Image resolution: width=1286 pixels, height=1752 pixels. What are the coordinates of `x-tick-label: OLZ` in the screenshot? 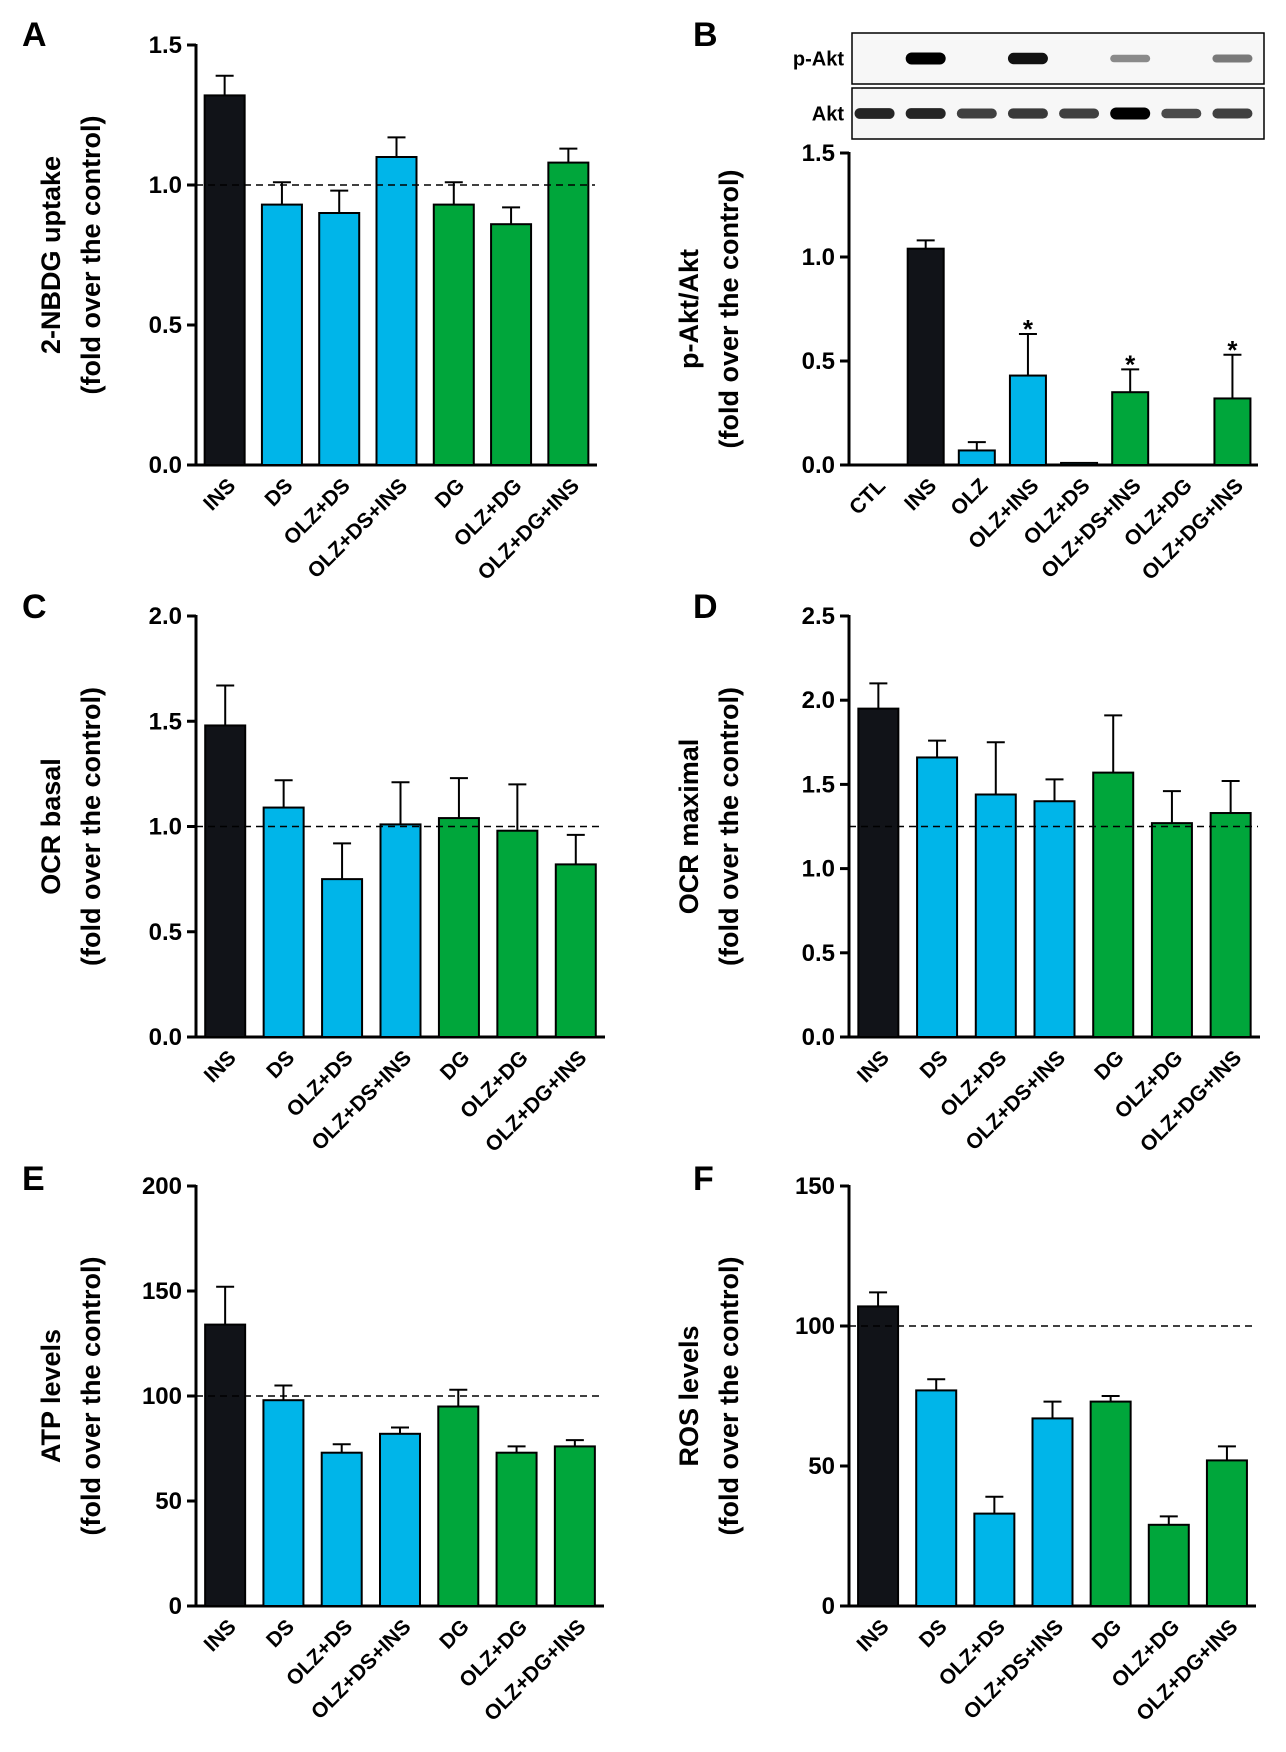 It's located at (969, 497).